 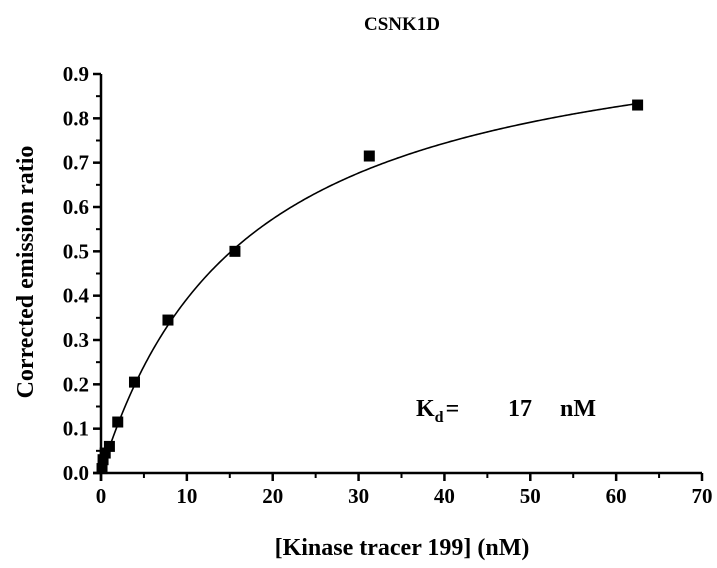 I want to click on y-tick-label: 0.3, so click(x=76, y=340).